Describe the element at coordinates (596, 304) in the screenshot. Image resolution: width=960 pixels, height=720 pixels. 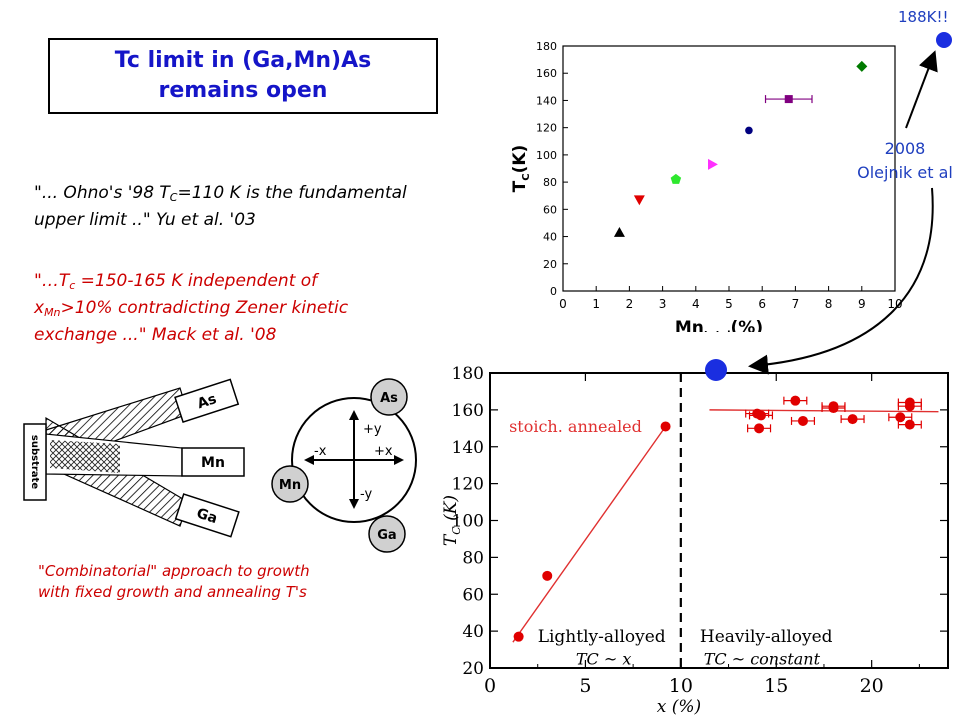
I see `small-plot-xtick-label: 1` at that location.